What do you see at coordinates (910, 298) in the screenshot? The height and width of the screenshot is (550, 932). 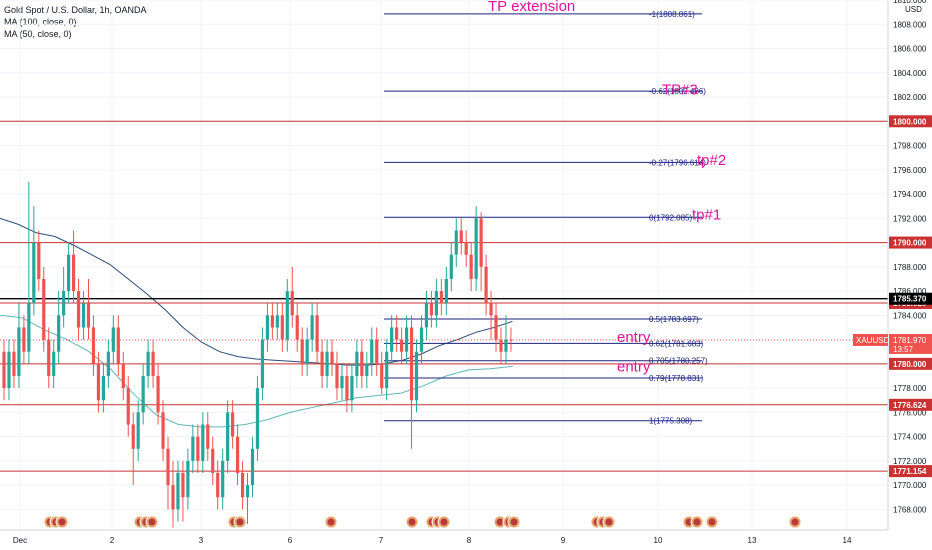 I see `black-level-tag` at bounding box center [910, 298].